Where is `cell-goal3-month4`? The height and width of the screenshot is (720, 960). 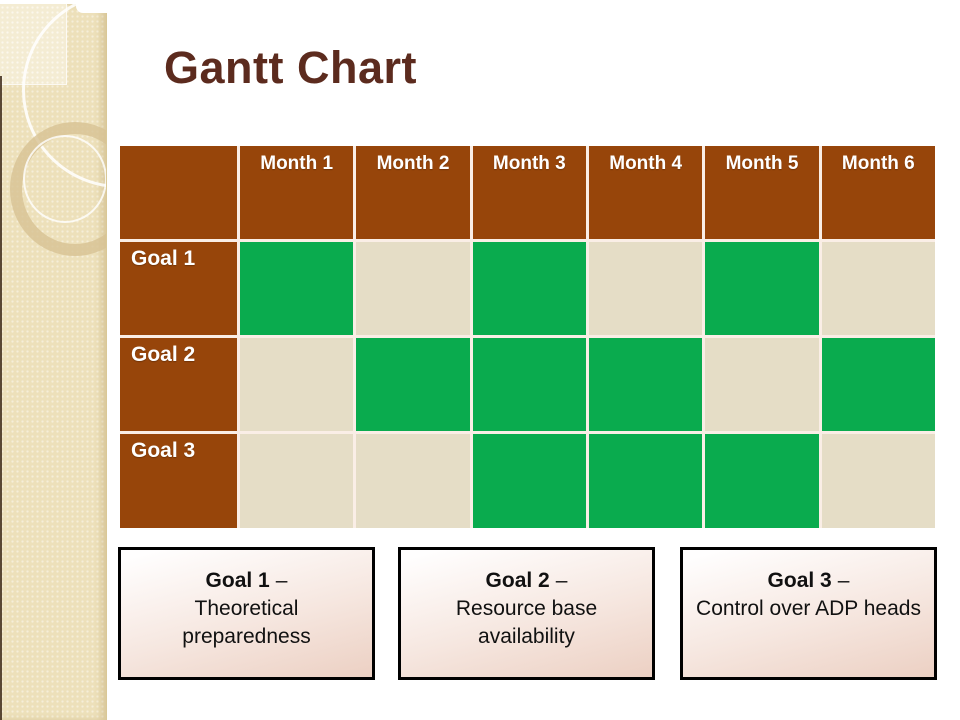 cell-goal3-month4 is located at coordinates (646, 481).